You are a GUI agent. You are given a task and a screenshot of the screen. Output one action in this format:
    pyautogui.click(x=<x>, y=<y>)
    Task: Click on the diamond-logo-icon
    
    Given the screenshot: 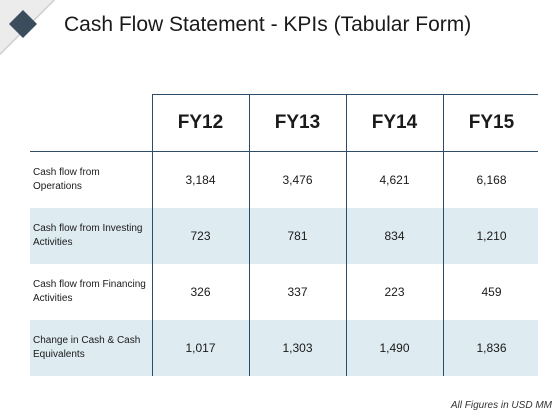 What is the action you would take?
    pyautogui.click(x=28, y=28)
    